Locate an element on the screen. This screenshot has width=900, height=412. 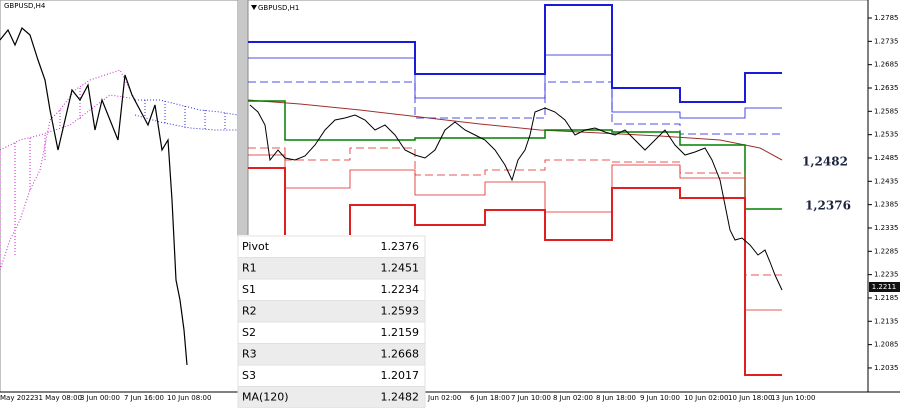
time-label: 9 Jun 10:00 is located at coordinates (660, 398).